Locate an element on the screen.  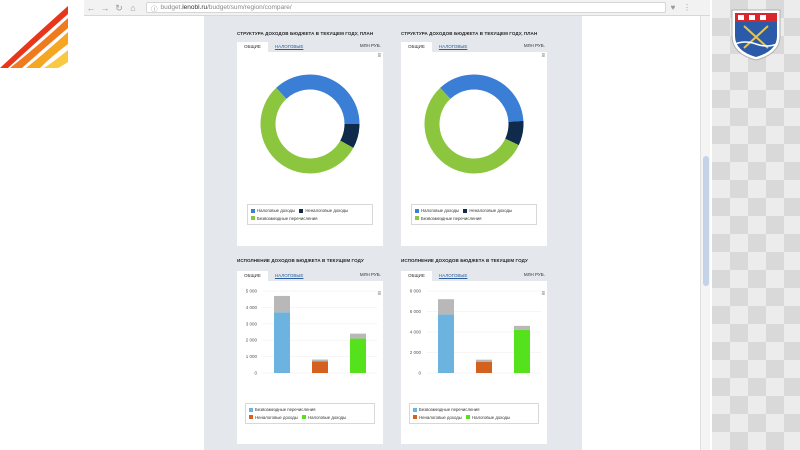
y-tick-label: 5 000 is located at coordinates (252, 291).